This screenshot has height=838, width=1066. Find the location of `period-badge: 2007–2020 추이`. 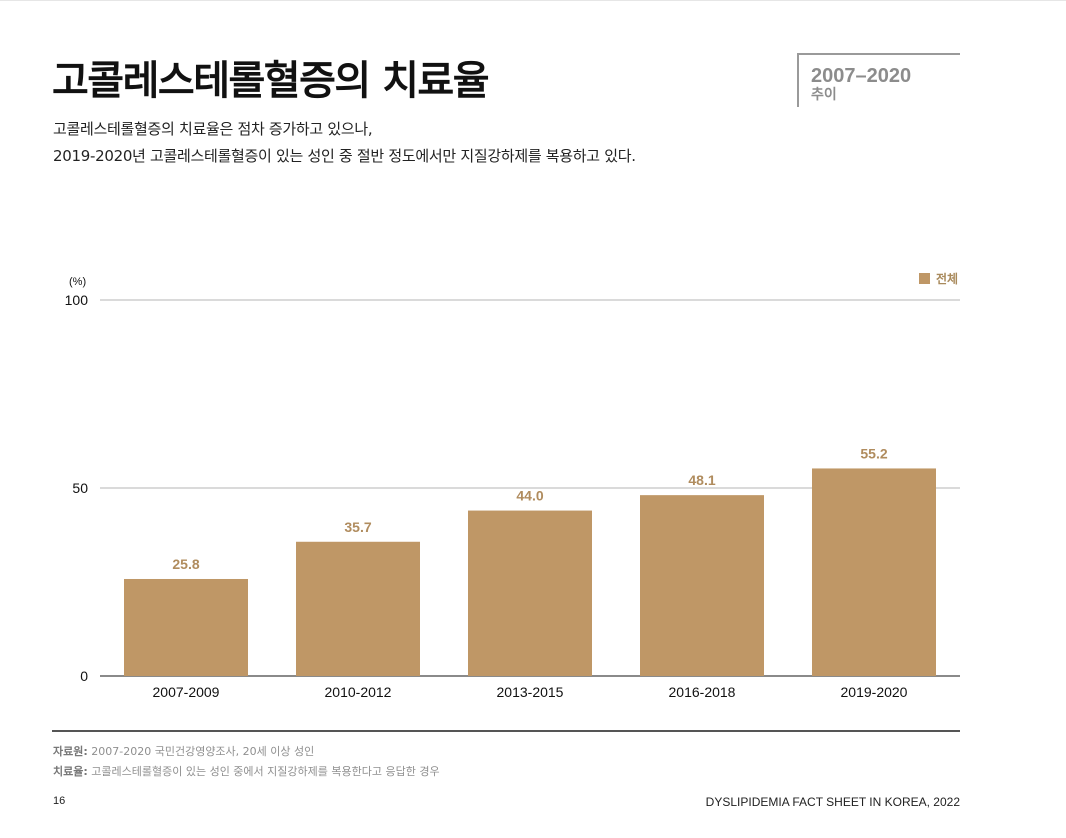

period-badge: 2007–2020 추이 is located at coordinates (878, 80).